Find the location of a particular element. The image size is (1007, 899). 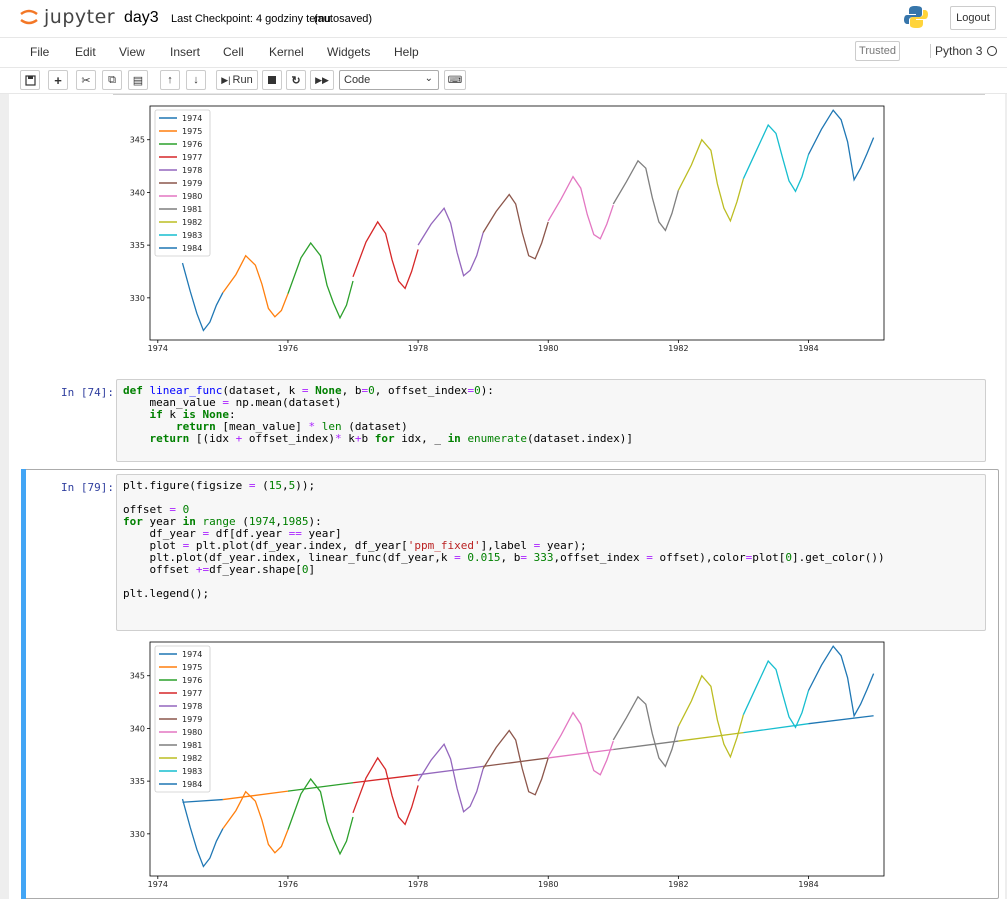

menu-insert: Insert is located at coordinates (185, 52).